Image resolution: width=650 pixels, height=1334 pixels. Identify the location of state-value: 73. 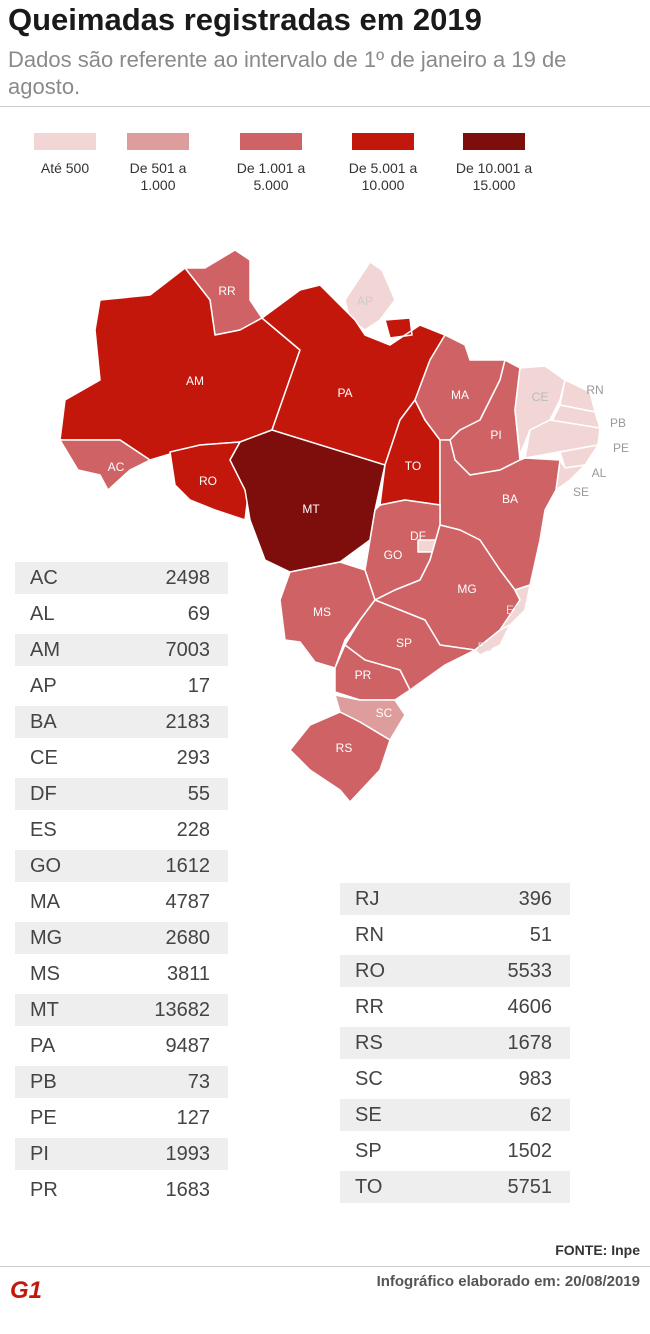
(198, 1082).